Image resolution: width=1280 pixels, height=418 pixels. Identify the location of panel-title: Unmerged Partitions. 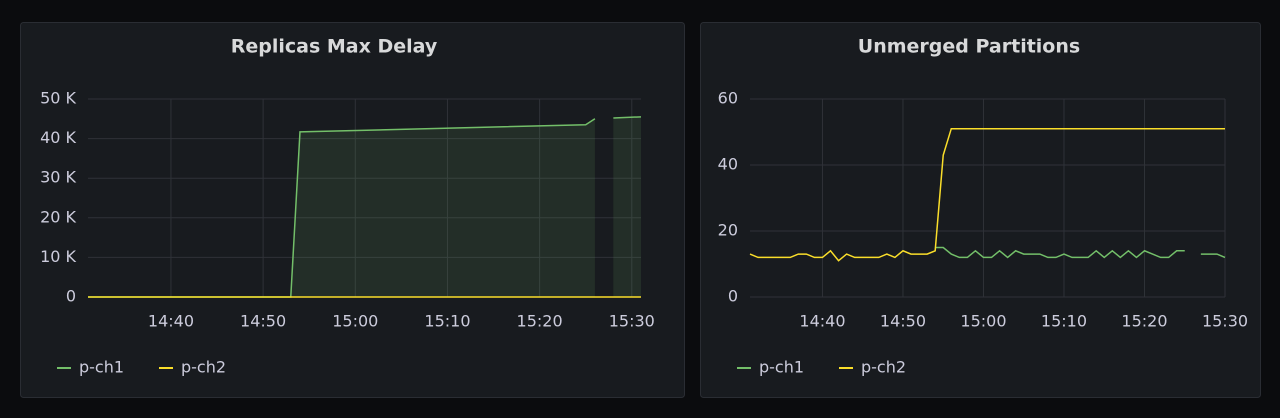
(969, 47).